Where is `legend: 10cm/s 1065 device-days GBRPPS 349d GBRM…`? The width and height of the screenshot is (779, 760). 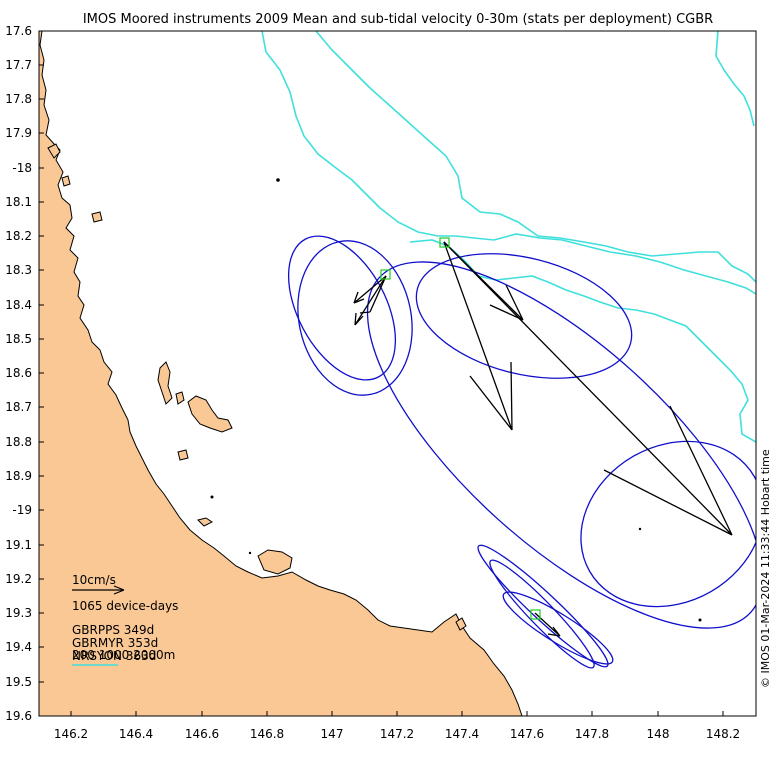 legend: 10cm/s 1065 device-days GBRPPS 349d GBRM… is located at coordinates (125, 619).